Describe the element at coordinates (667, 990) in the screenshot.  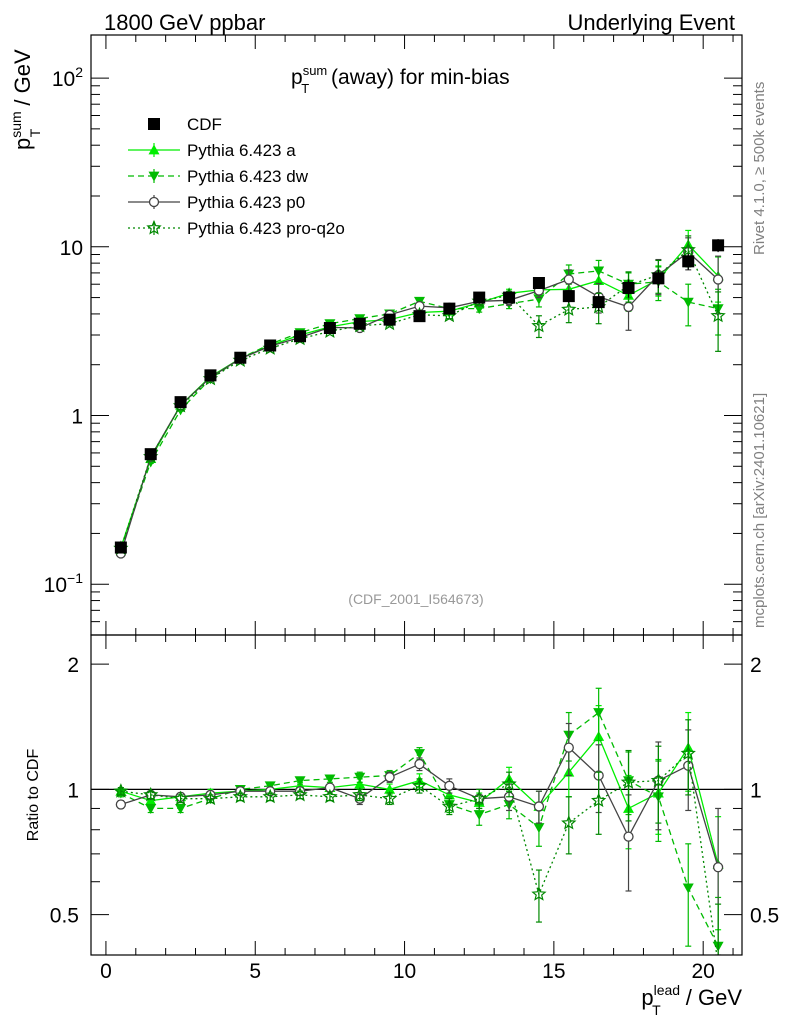
I see `xlabel-sup: lead` at that location.